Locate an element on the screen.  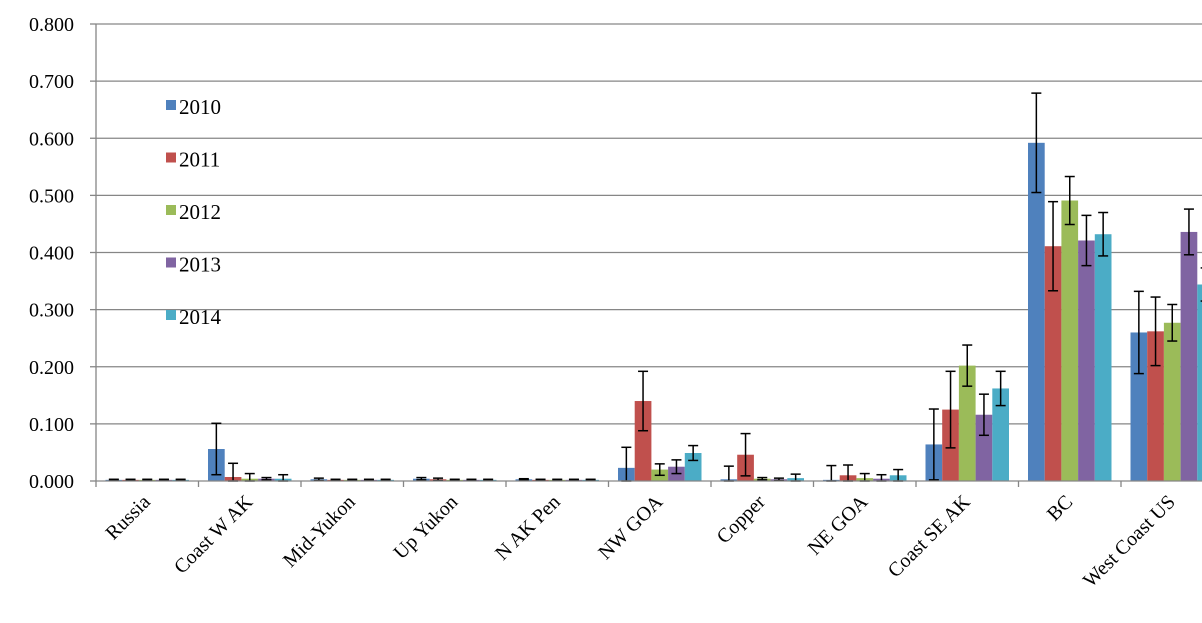
x-tick-label: West Coast US is located at coordinates (1129, 541).